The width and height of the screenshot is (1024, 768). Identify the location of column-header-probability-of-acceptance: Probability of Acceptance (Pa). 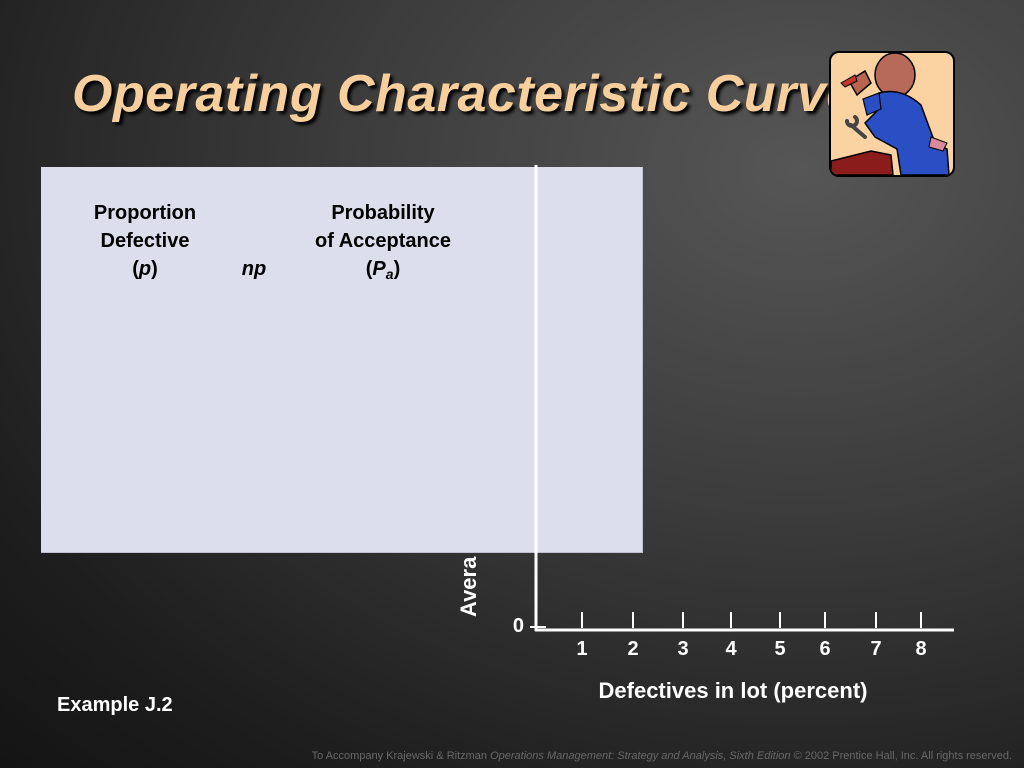
(383, 243).